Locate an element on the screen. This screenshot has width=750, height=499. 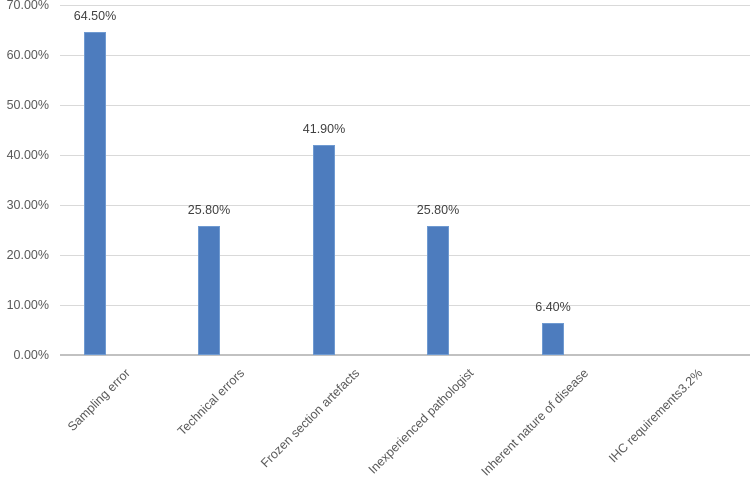
y-axis-tick-label: 60.00% is located at coordinates (27, 55).